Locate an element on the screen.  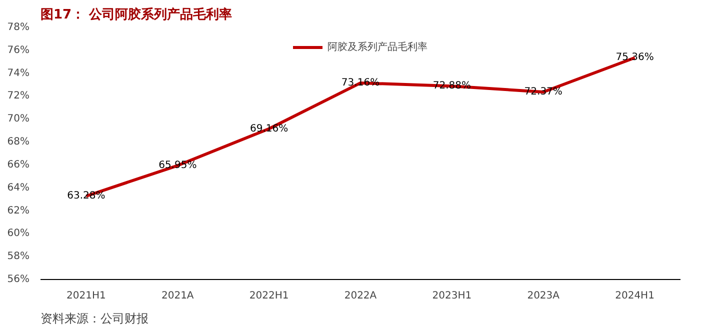
y-tick-label: 58% is located at coordinates (18, 256).